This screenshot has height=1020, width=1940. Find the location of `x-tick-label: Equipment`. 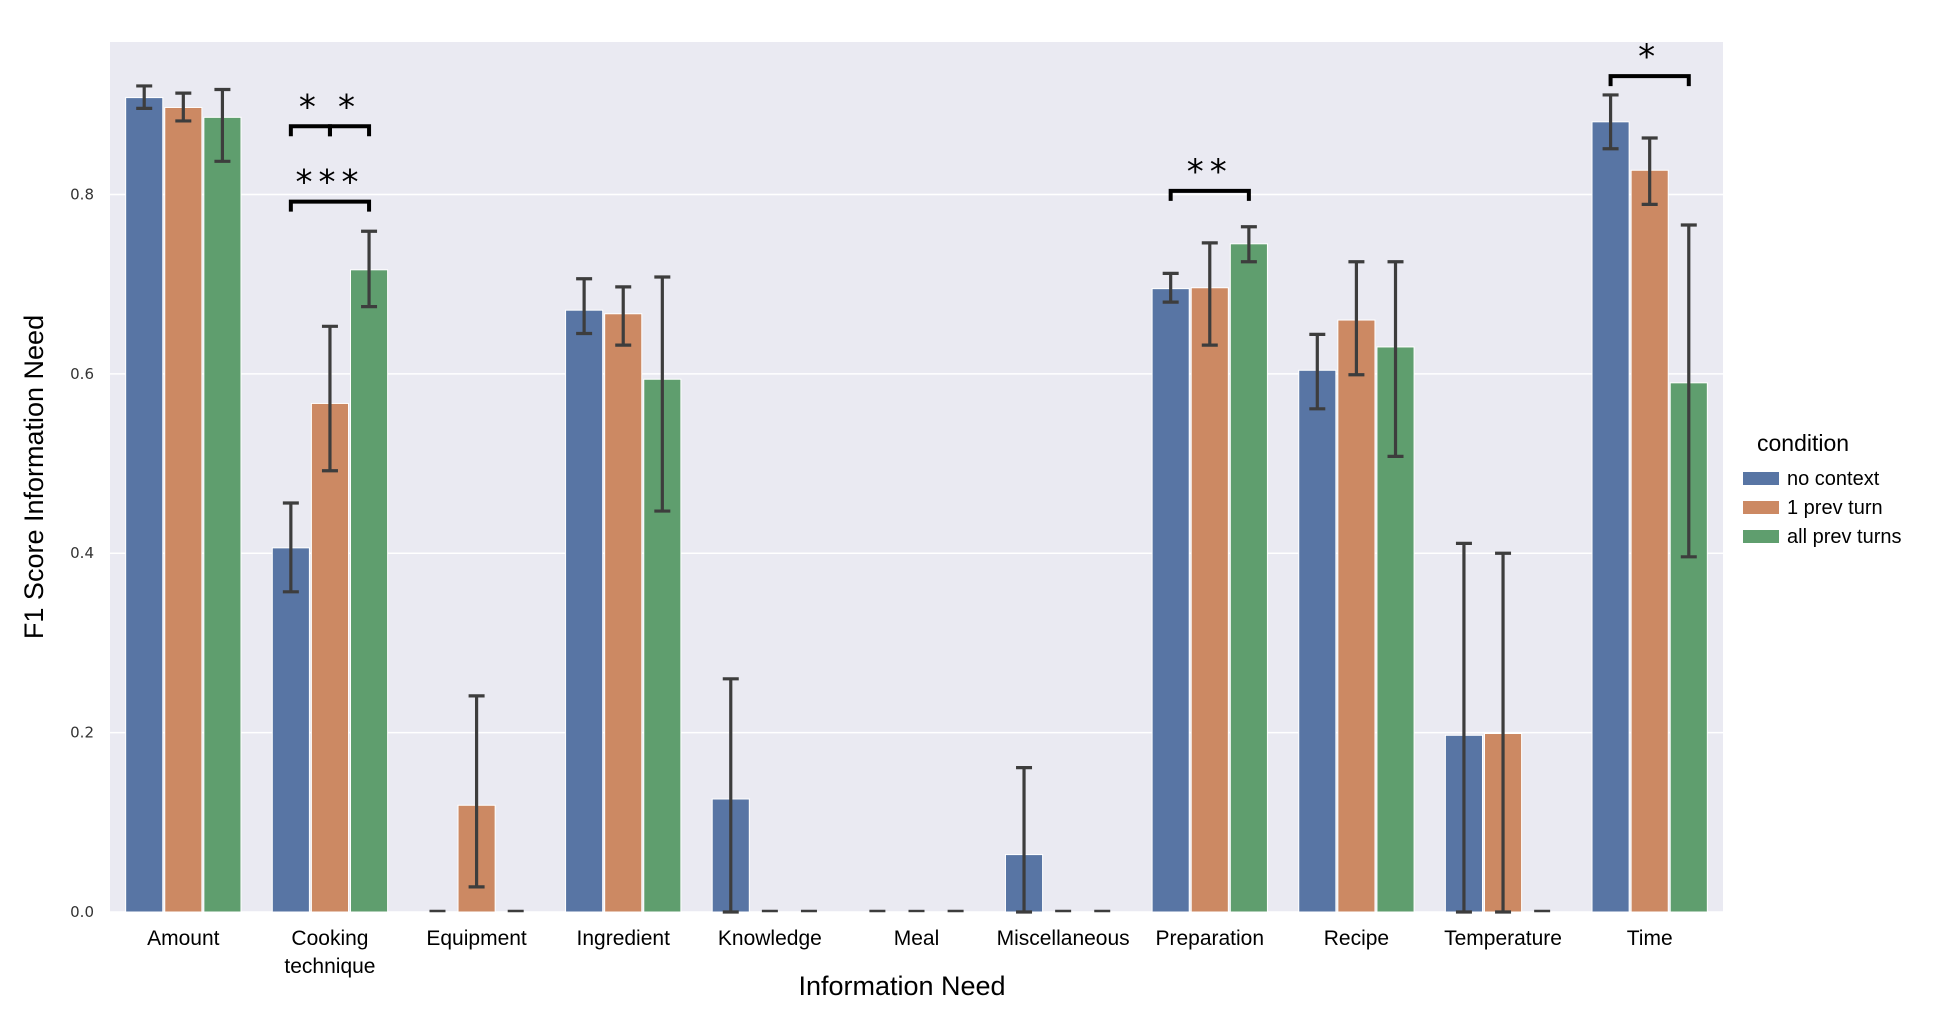

x-tick-label: Equipment is located at coordinates (476, 938).